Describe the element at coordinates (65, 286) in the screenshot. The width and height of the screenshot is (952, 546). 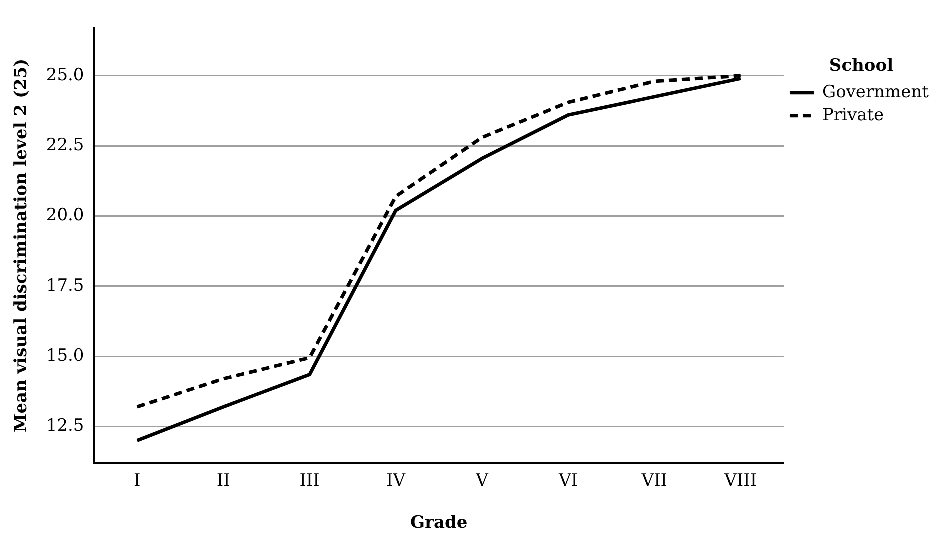
I see `y-tick-label: 17.5` at that location.